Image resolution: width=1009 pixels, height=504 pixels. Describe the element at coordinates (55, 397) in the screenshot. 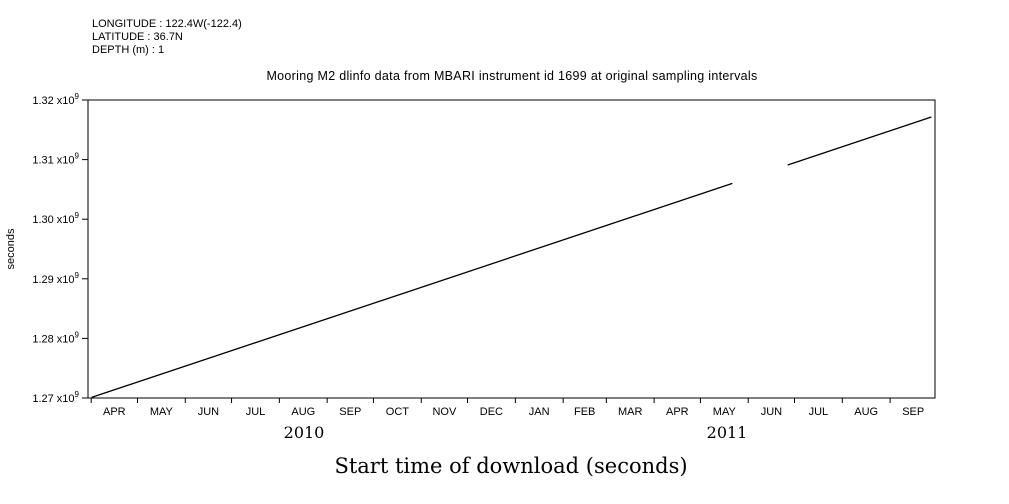

I see `y-tick-label: 1.27 x10⁹` at that location.